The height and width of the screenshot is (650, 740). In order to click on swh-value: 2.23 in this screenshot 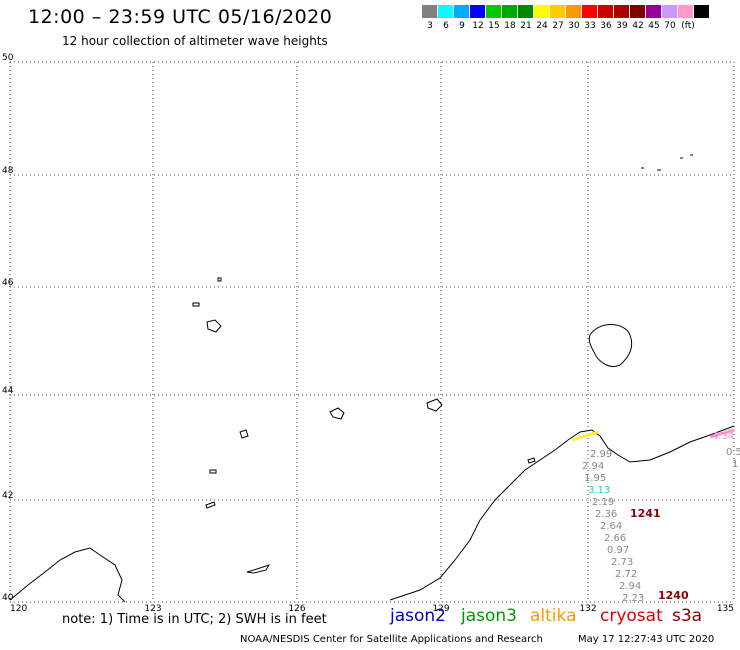, I will do `click(633, 598)`.